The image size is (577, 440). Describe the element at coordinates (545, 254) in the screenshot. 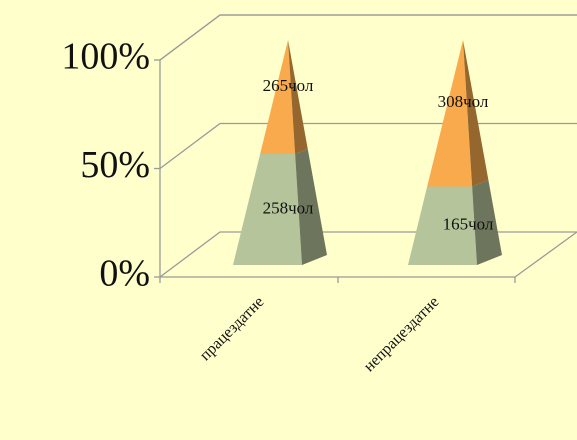

I see `floor-right` at that location.